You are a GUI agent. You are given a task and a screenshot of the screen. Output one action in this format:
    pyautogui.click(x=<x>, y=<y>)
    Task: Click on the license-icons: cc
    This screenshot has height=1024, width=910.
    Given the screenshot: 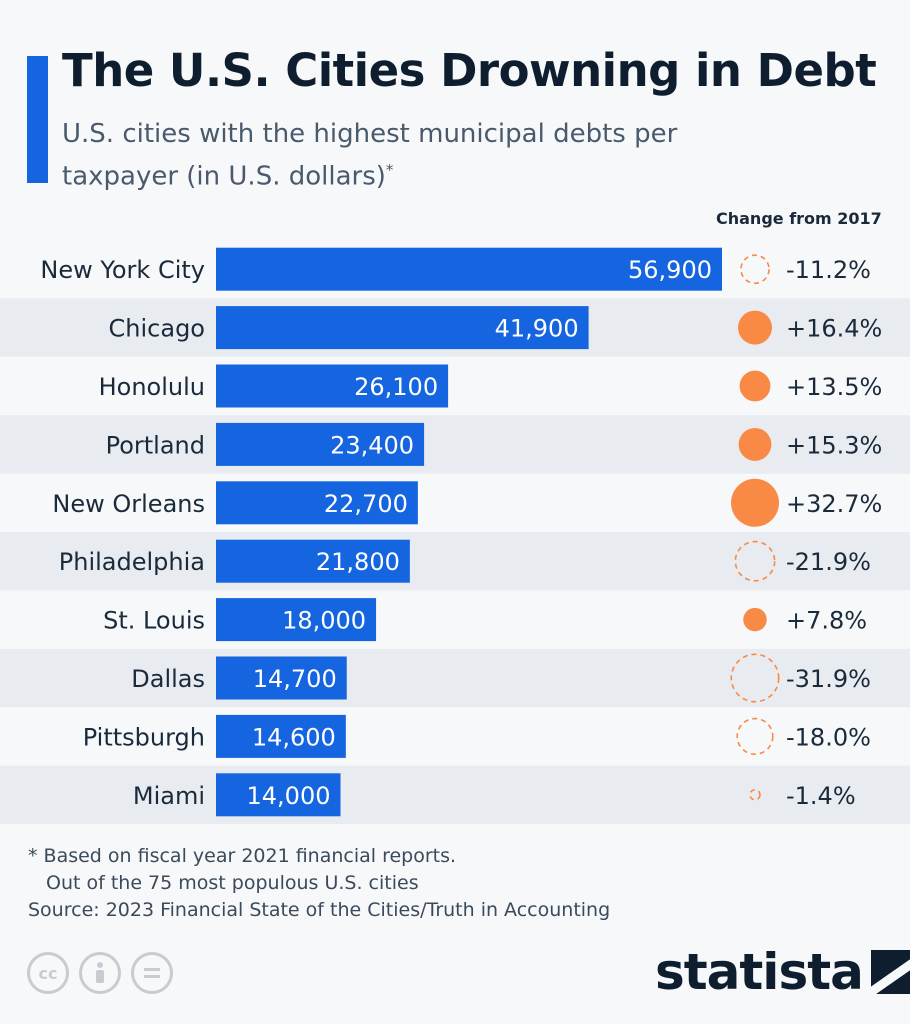 What is the action you would take?
    pyautogui.click(x=100, y=973)
    